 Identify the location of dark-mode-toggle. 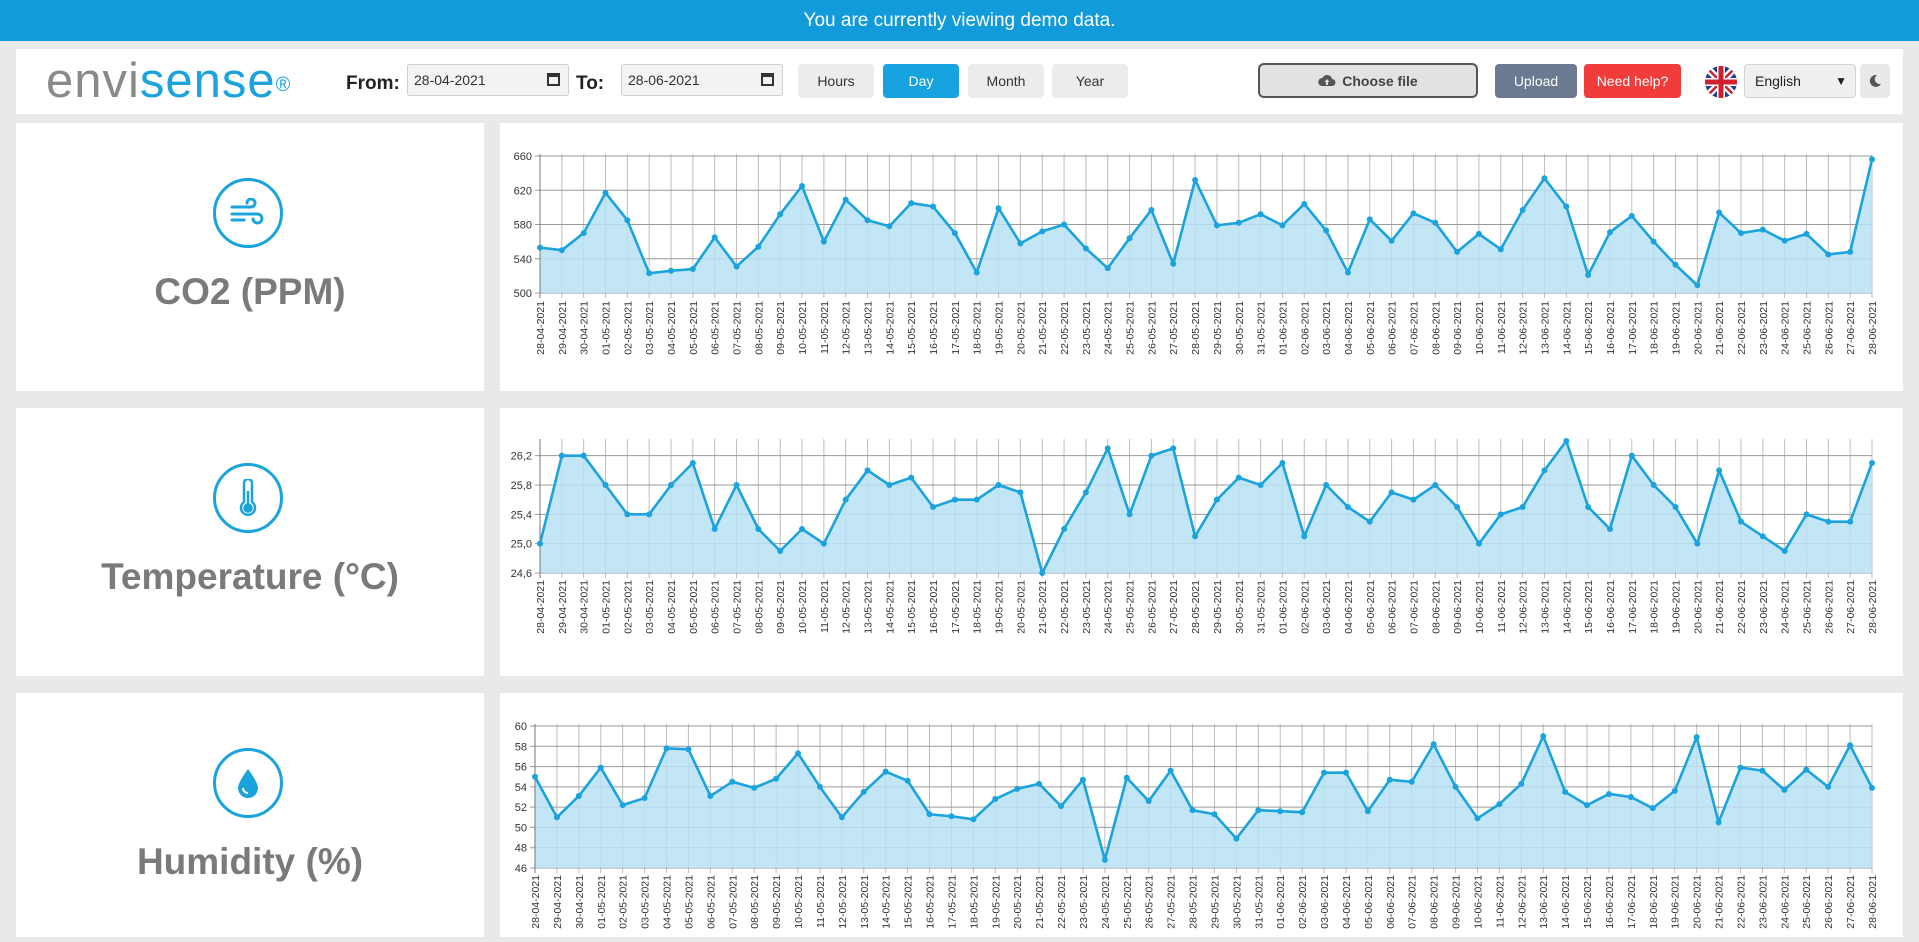
(1875, 81).